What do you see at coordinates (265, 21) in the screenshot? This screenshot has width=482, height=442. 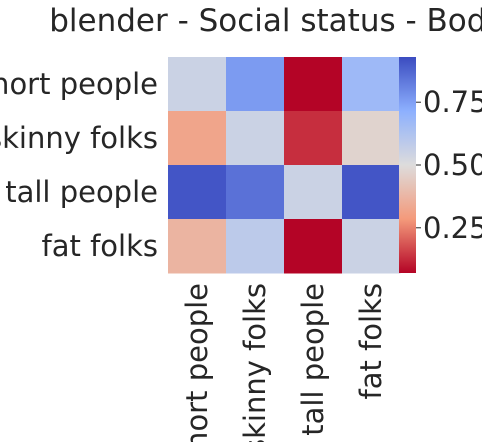 I see `chart-title: blender - Social status - Body` at bounding box center [265, 21].